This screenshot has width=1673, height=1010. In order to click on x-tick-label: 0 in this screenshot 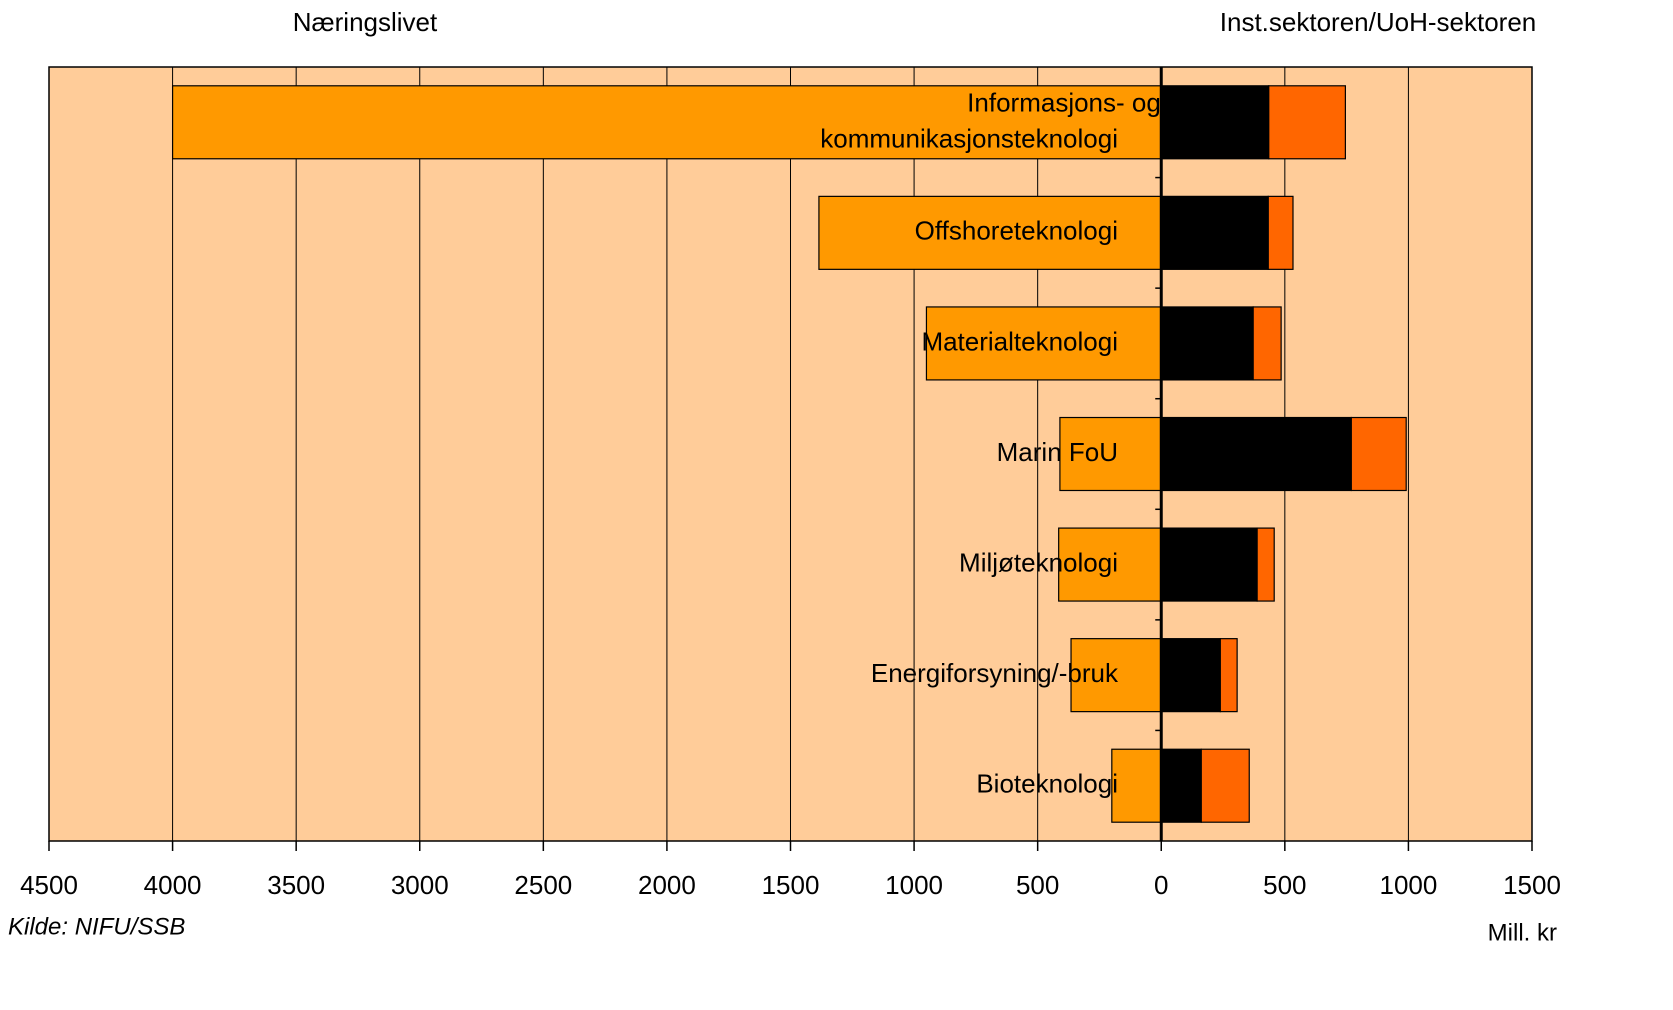, I will do `click(1161, 885)`.